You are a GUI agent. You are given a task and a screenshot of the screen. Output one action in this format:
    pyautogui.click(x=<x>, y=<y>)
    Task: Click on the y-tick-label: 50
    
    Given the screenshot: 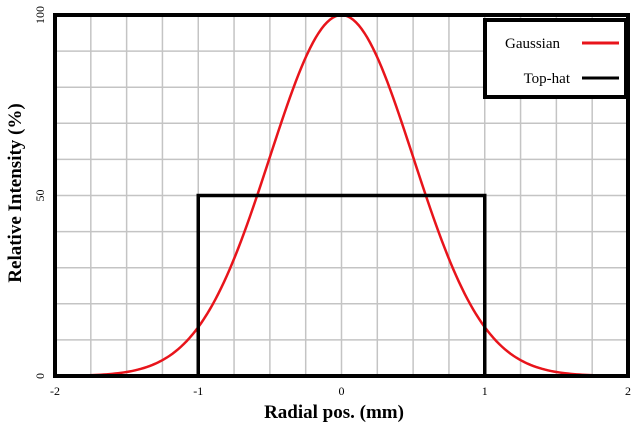 What is the action you would take?
    pyautogui.click(x=40, y=196)
    